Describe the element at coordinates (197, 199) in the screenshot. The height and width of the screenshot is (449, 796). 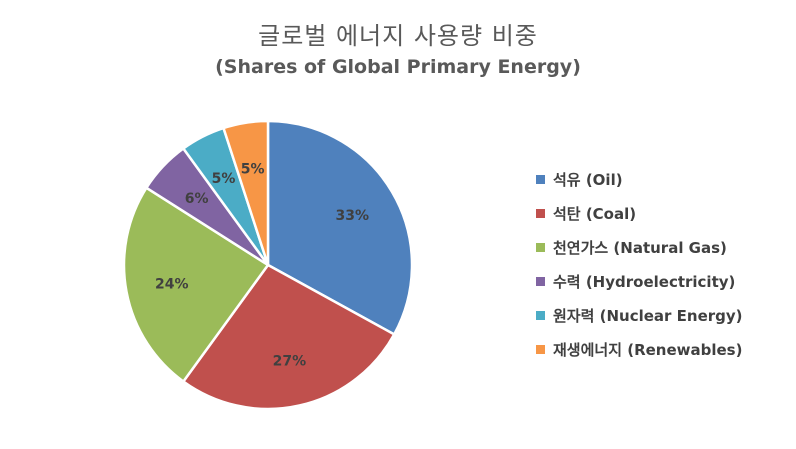
I see `data-label-hydro: 6%` at that location.